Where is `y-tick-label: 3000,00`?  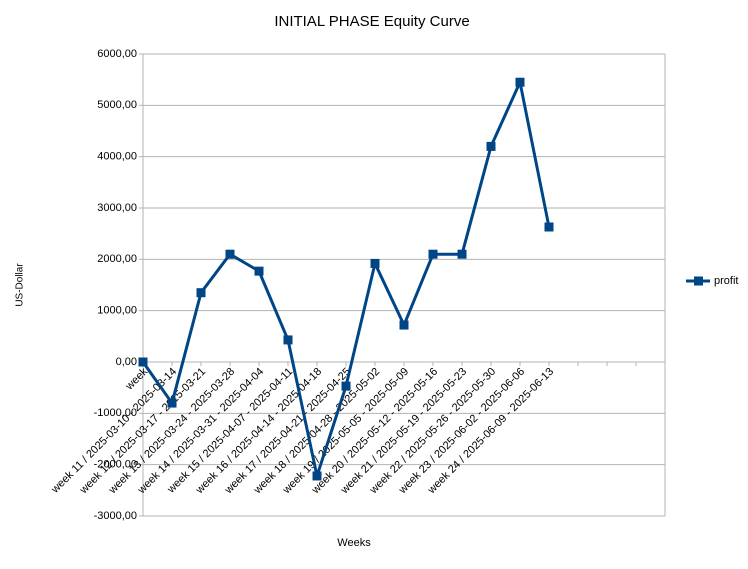
y-tick-label: 3000,00 is located at coordinates (117, 208).